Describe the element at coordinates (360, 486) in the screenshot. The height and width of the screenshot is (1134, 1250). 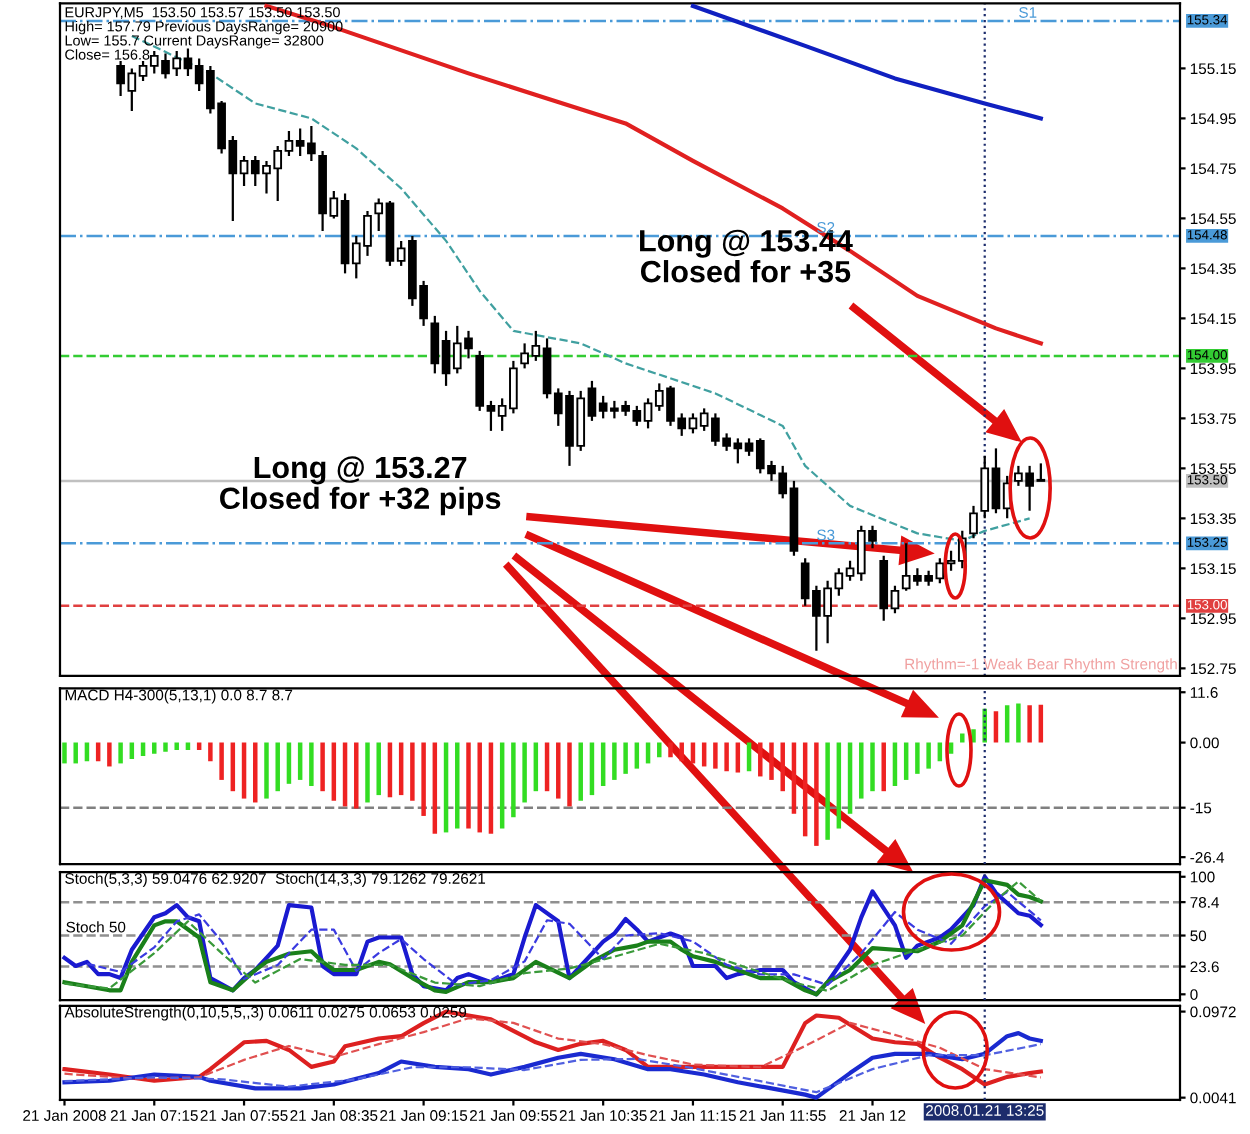
I see `annotation: Long @ 153.27 Closed for +32 pips` at that location.